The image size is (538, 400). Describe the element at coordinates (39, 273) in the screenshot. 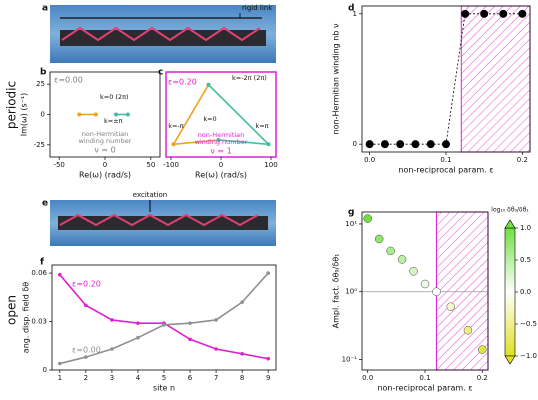

I see `y-tick-label: 0.06` at that location.